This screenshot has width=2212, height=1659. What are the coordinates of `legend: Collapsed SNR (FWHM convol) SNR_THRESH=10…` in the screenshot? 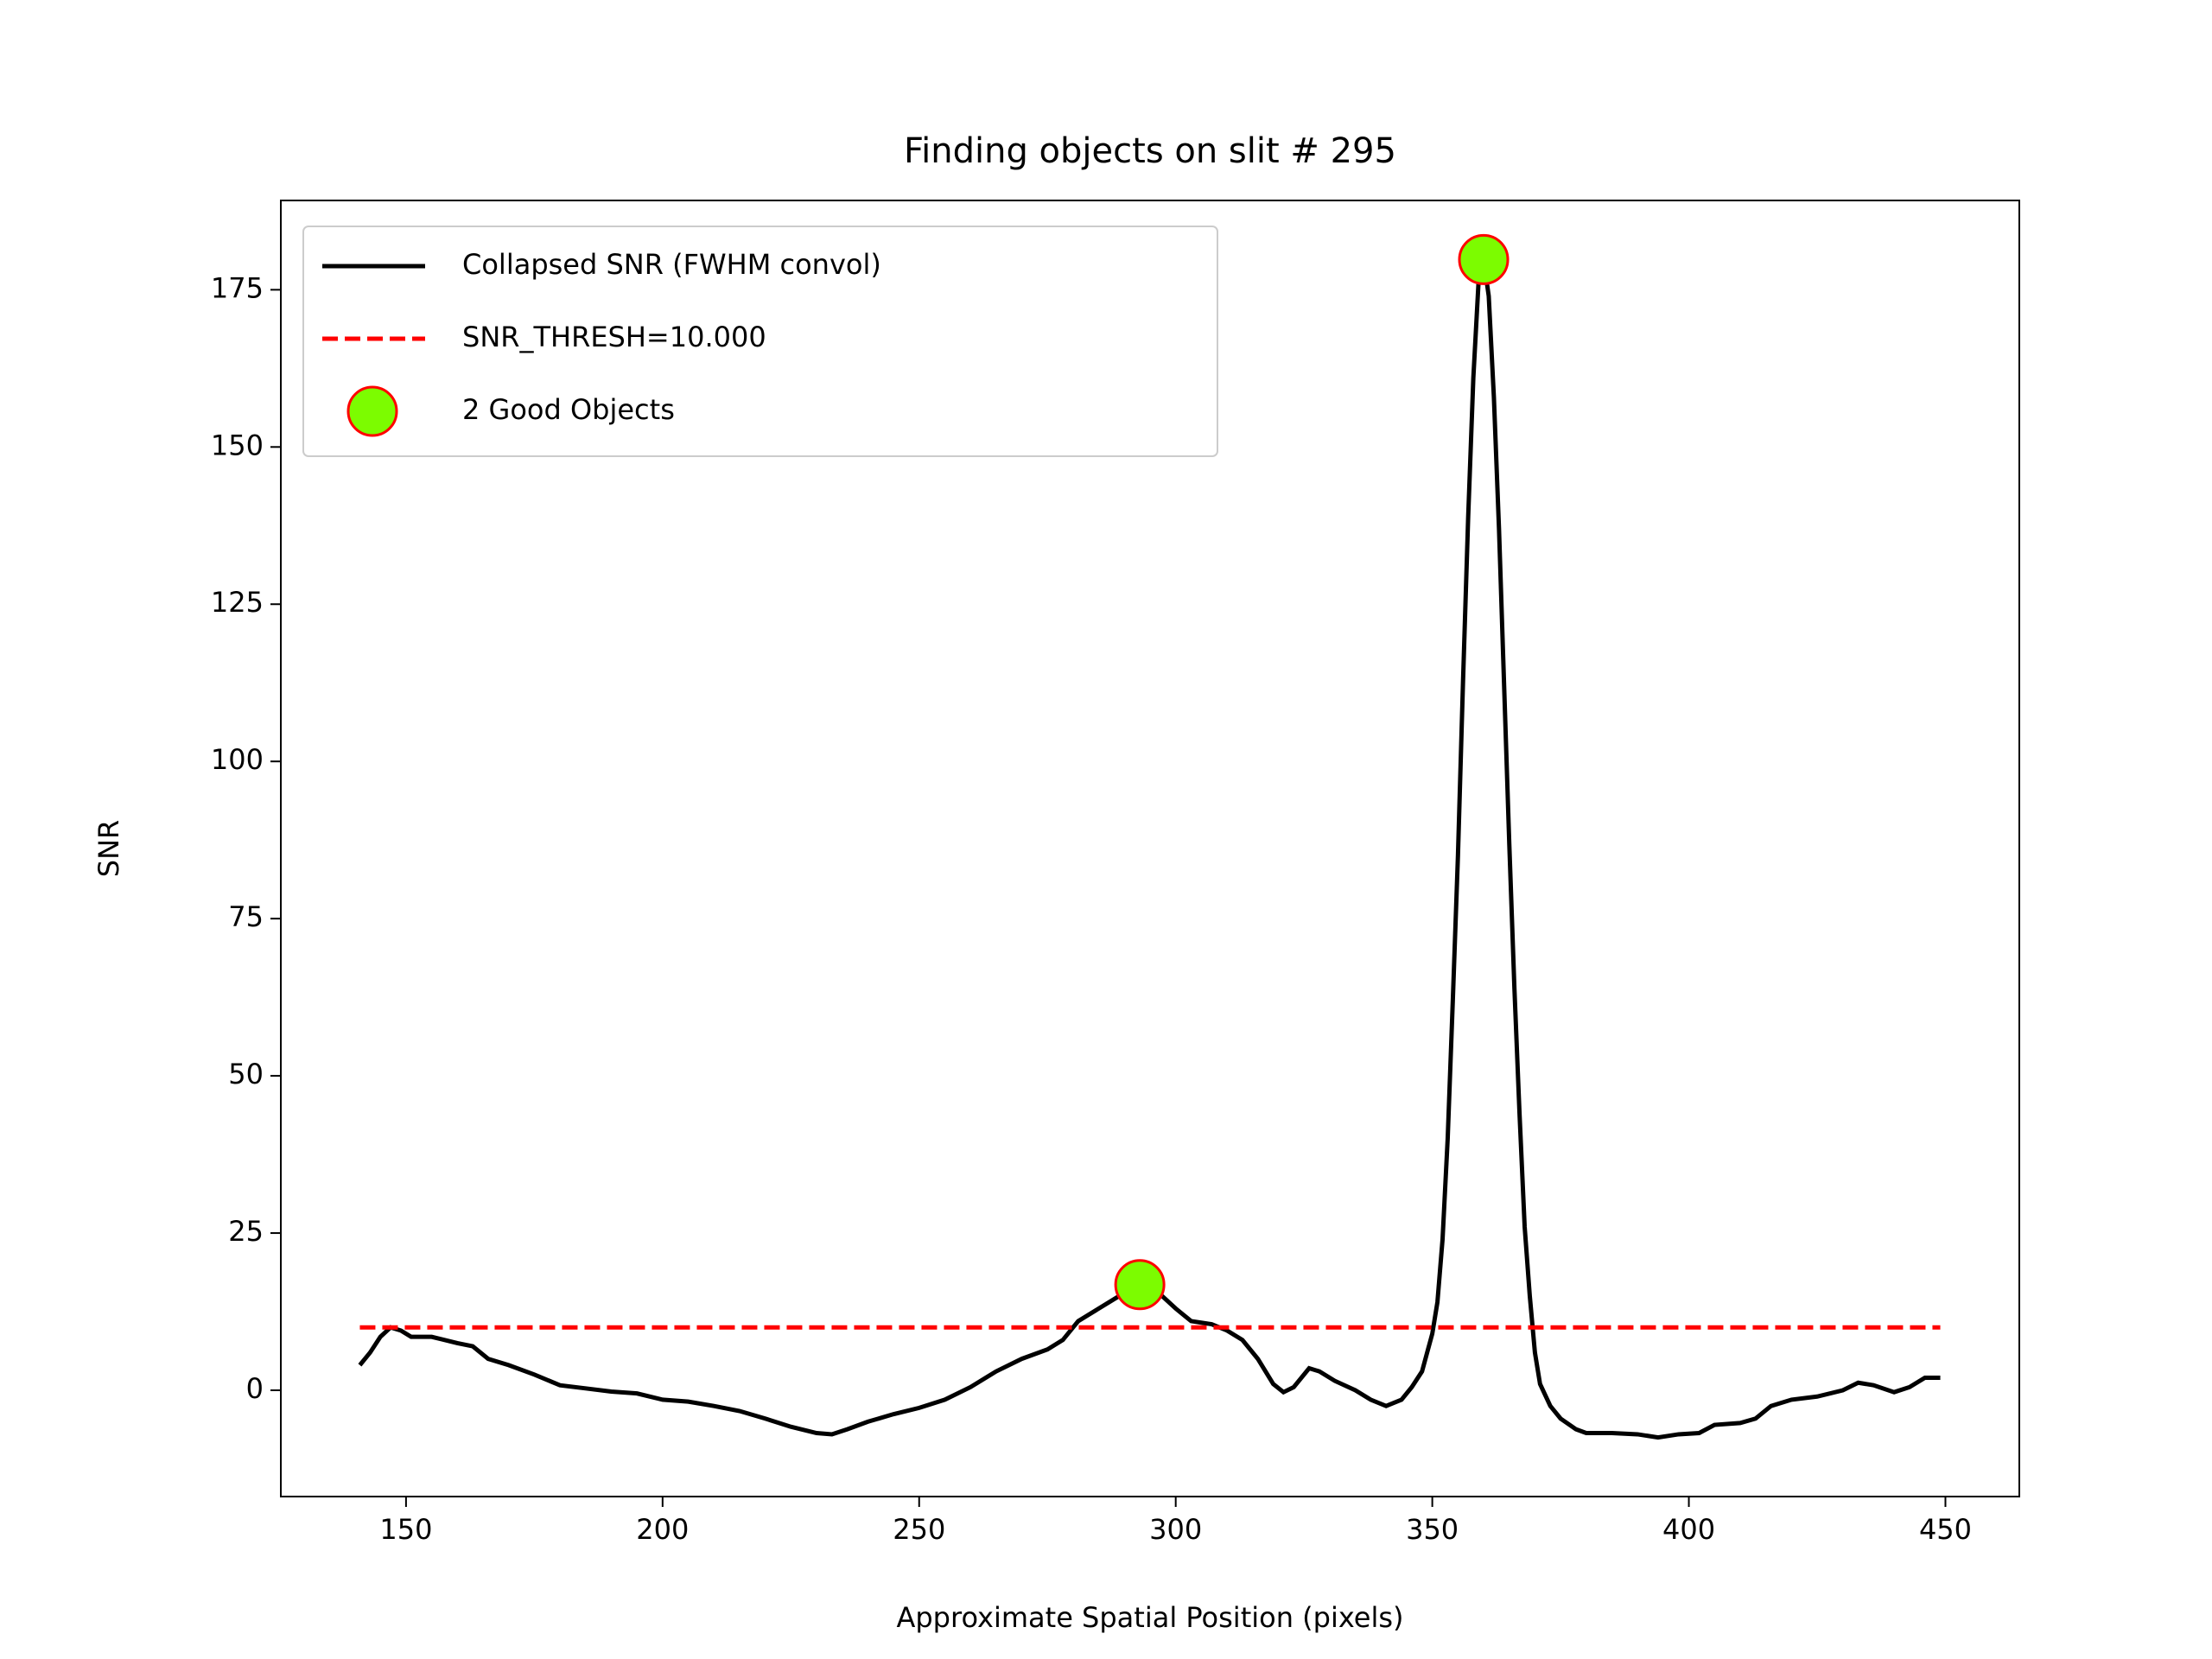 It's located at (760, 341).